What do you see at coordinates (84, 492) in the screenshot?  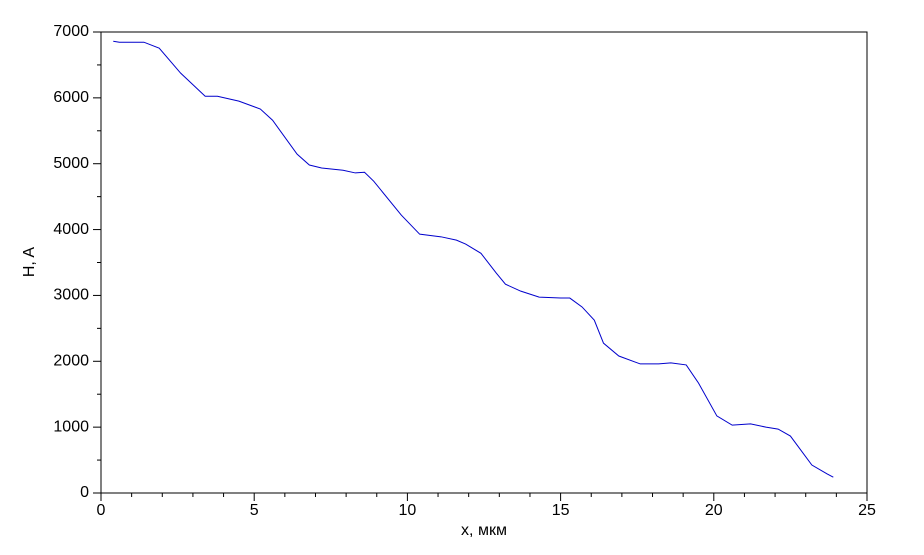 I see `y-tick-label: 0` at bounding box center [84, 492].